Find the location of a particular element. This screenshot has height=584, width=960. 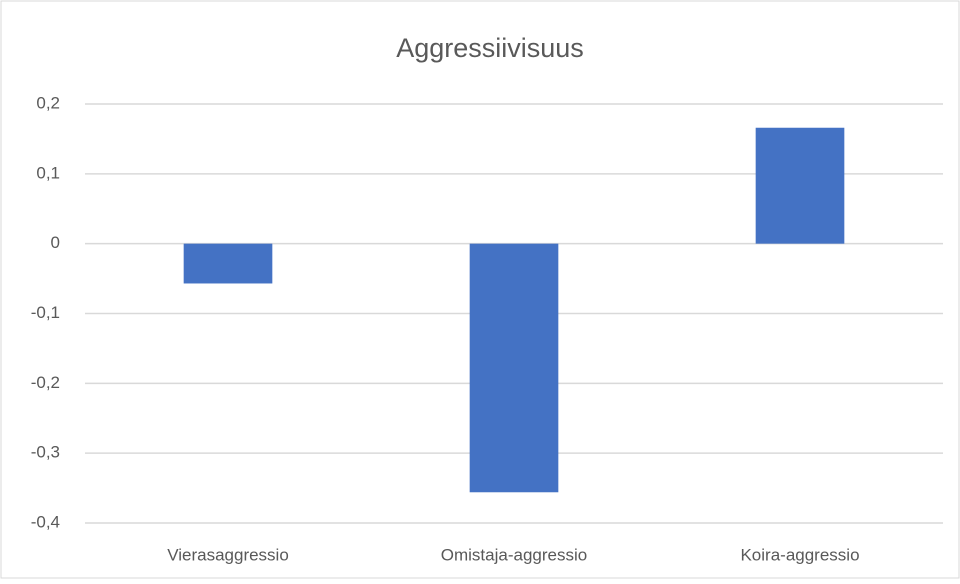

y-tick-label: -0,3 is located at coordinates (45, 452).